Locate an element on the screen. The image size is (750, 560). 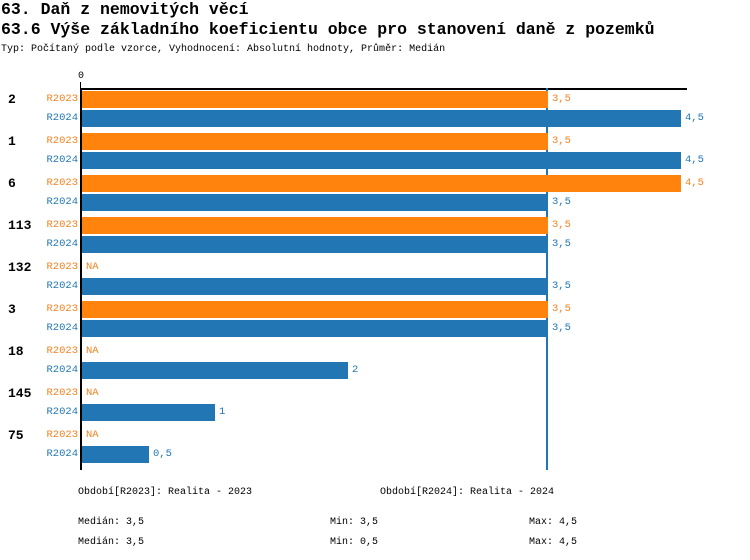
category-label: 3 is located at coordinates (12, 309).